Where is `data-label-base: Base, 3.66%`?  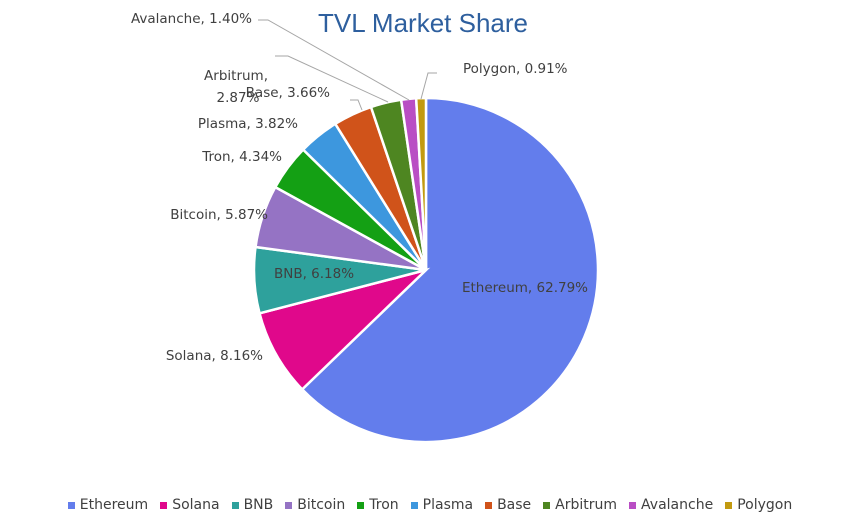 data-label-base: Base, 3.66% is located at coordinates (288, 93).